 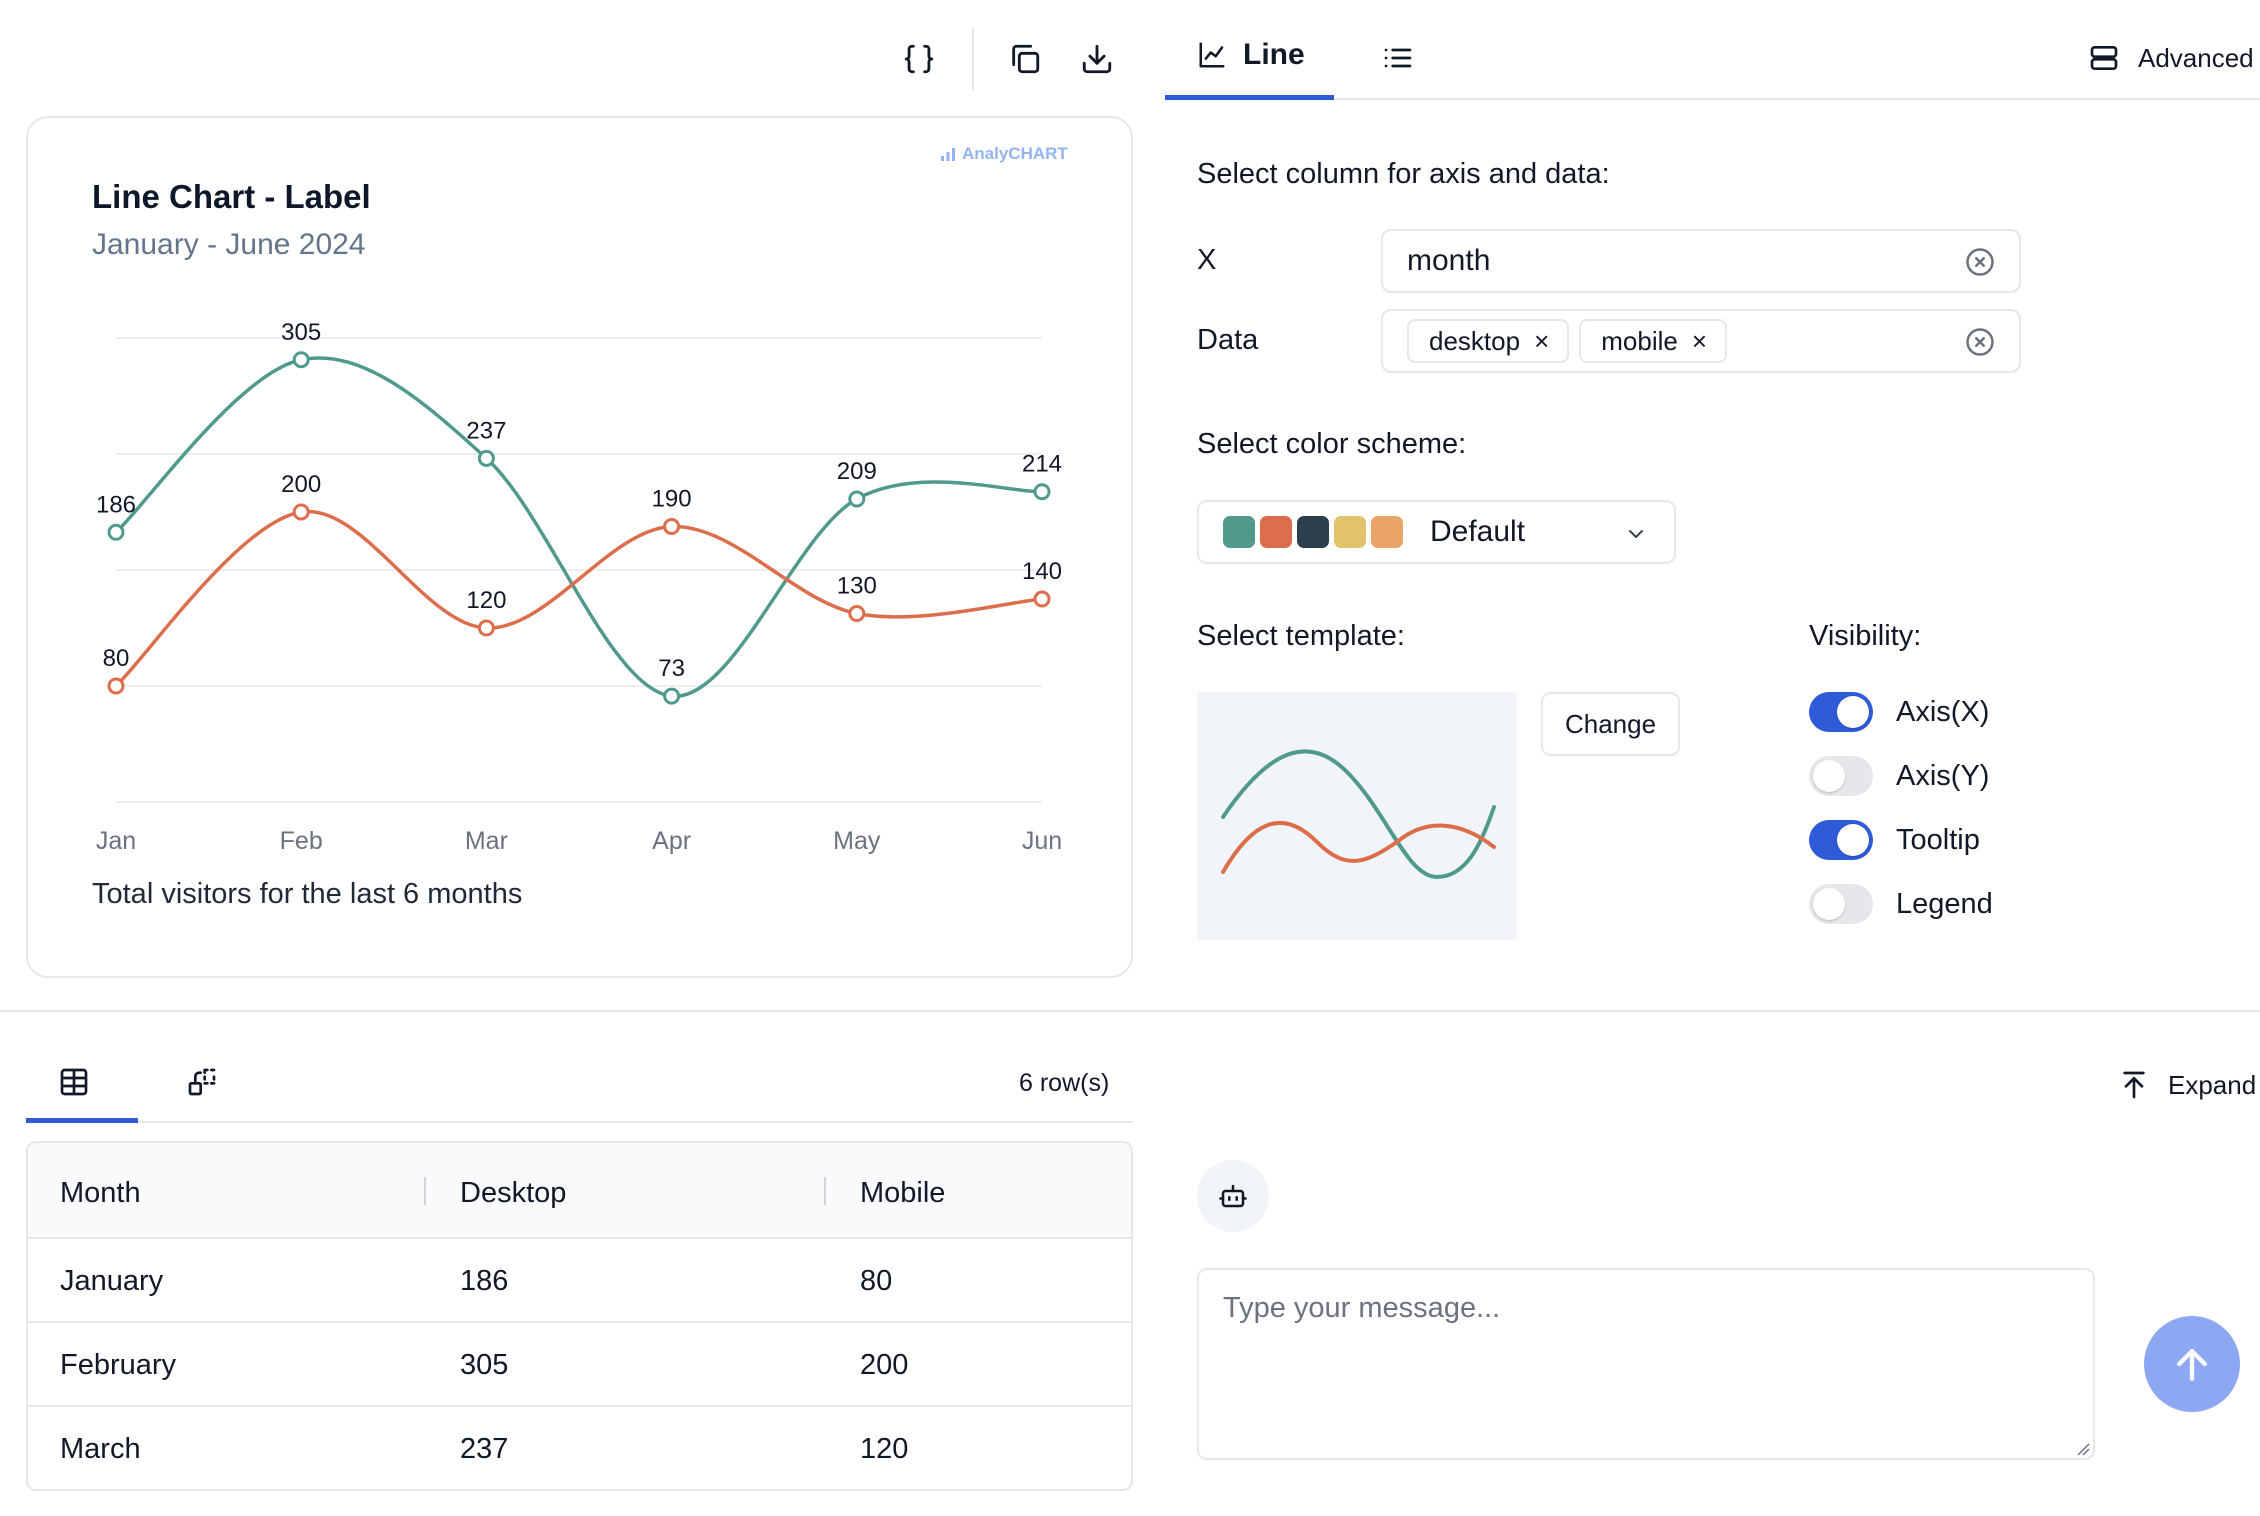 What do you see at coordinates (671, 668) in the screenshot?
I see `data-label-desktop: 73` at bounding box center [671, 668].